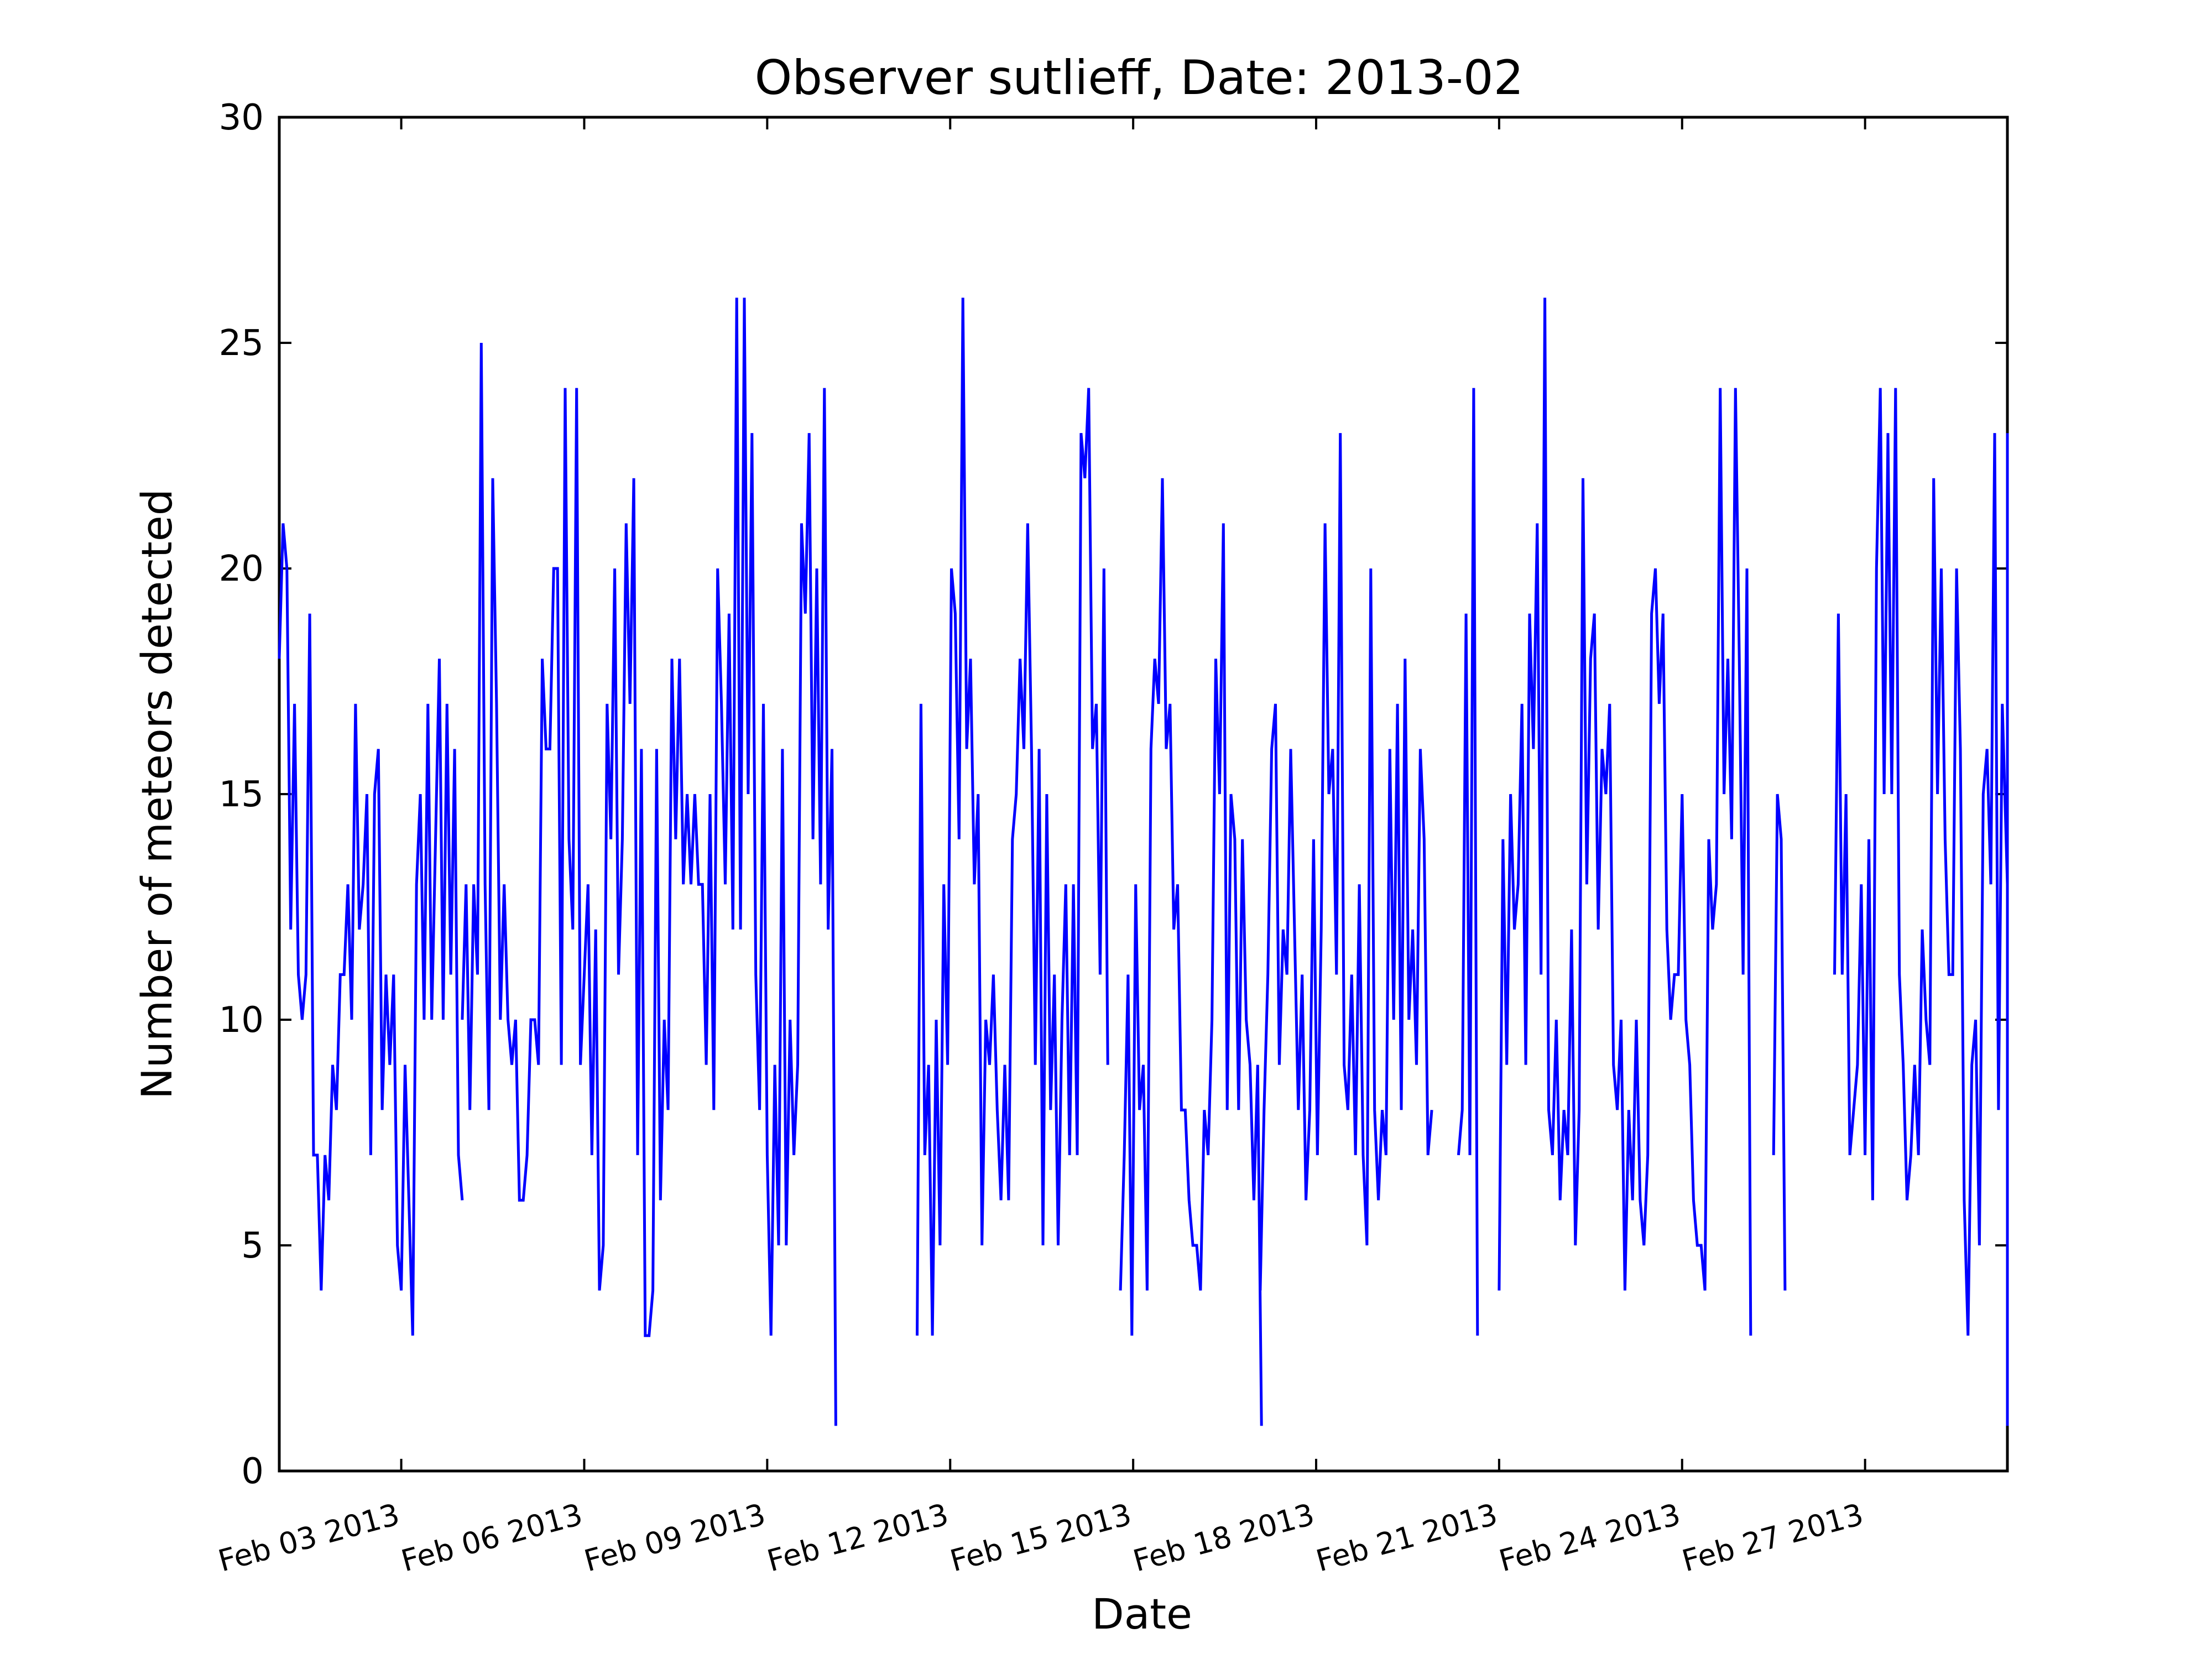 This screenshot has width=2212, height=1659. What do you see at coordinates (242, 1021) in the screenshot?
I see `y-tick-label: 10` at bounding box center [242, 1021].